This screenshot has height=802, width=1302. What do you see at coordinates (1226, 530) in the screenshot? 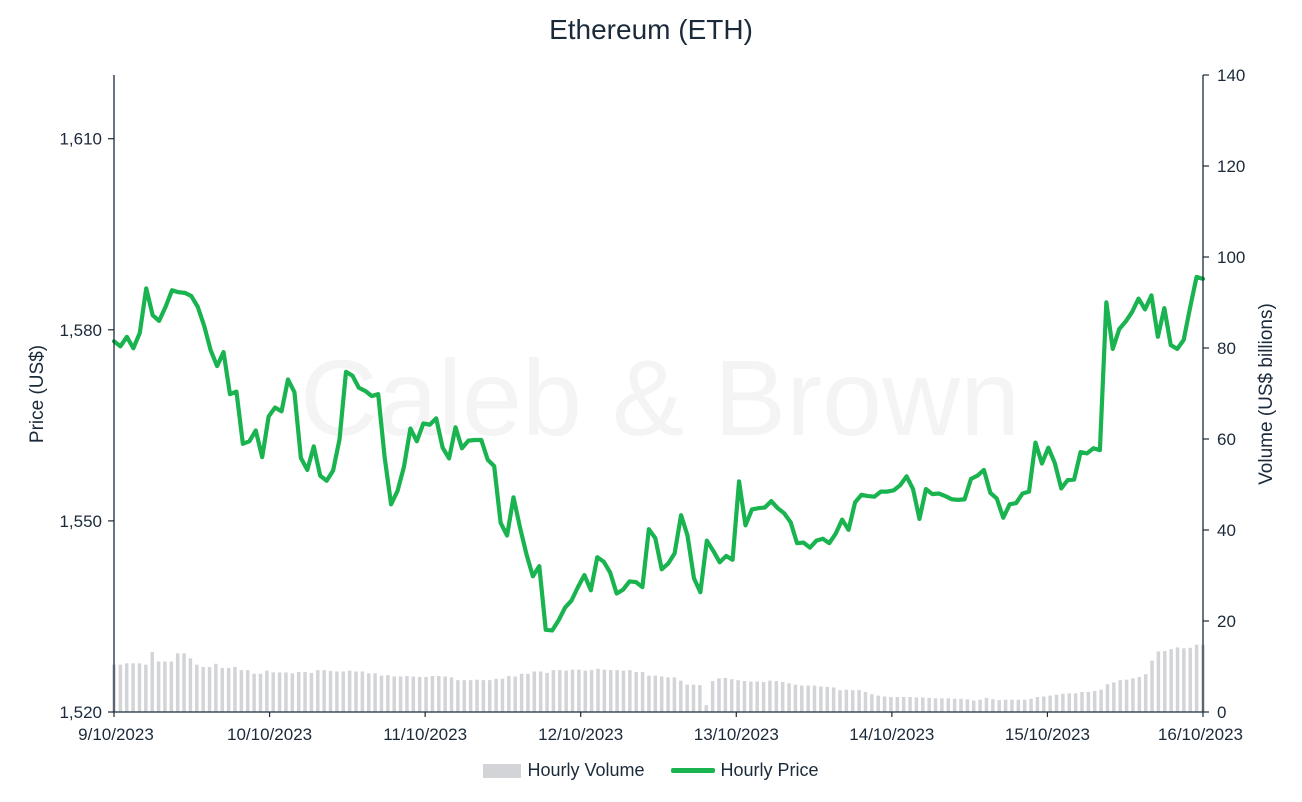
I see `right-tick-label: 40` at bounding box center [1226, 530].